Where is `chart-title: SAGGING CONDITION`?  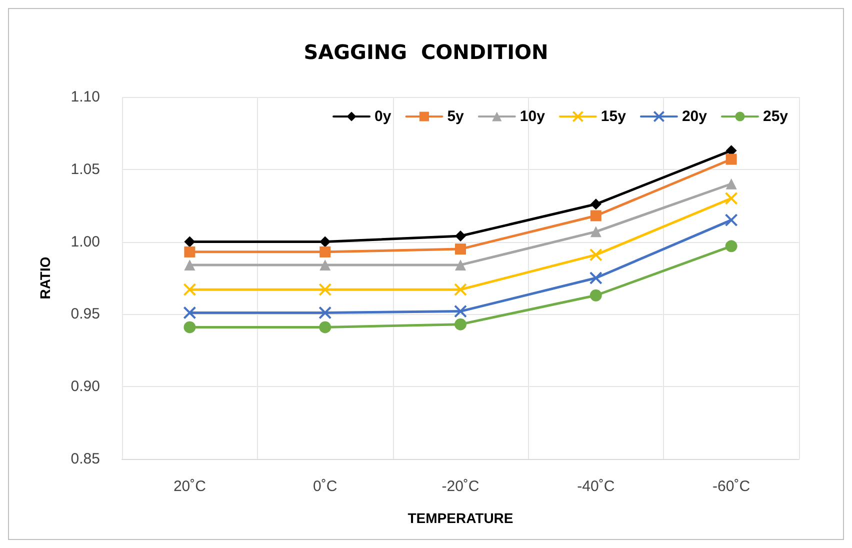
chart-title: SAGGING CONDITION is located at coordinates (426, 52).